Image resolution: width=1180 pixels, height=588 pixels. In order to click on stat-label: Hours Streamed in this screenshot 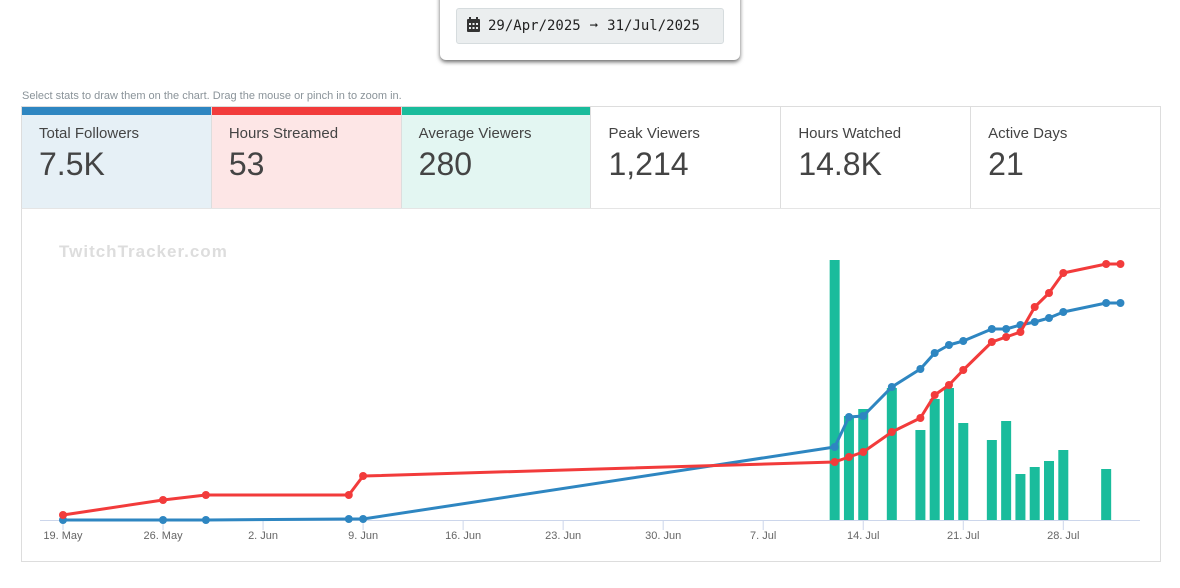, I will do `click(283, 133)`.